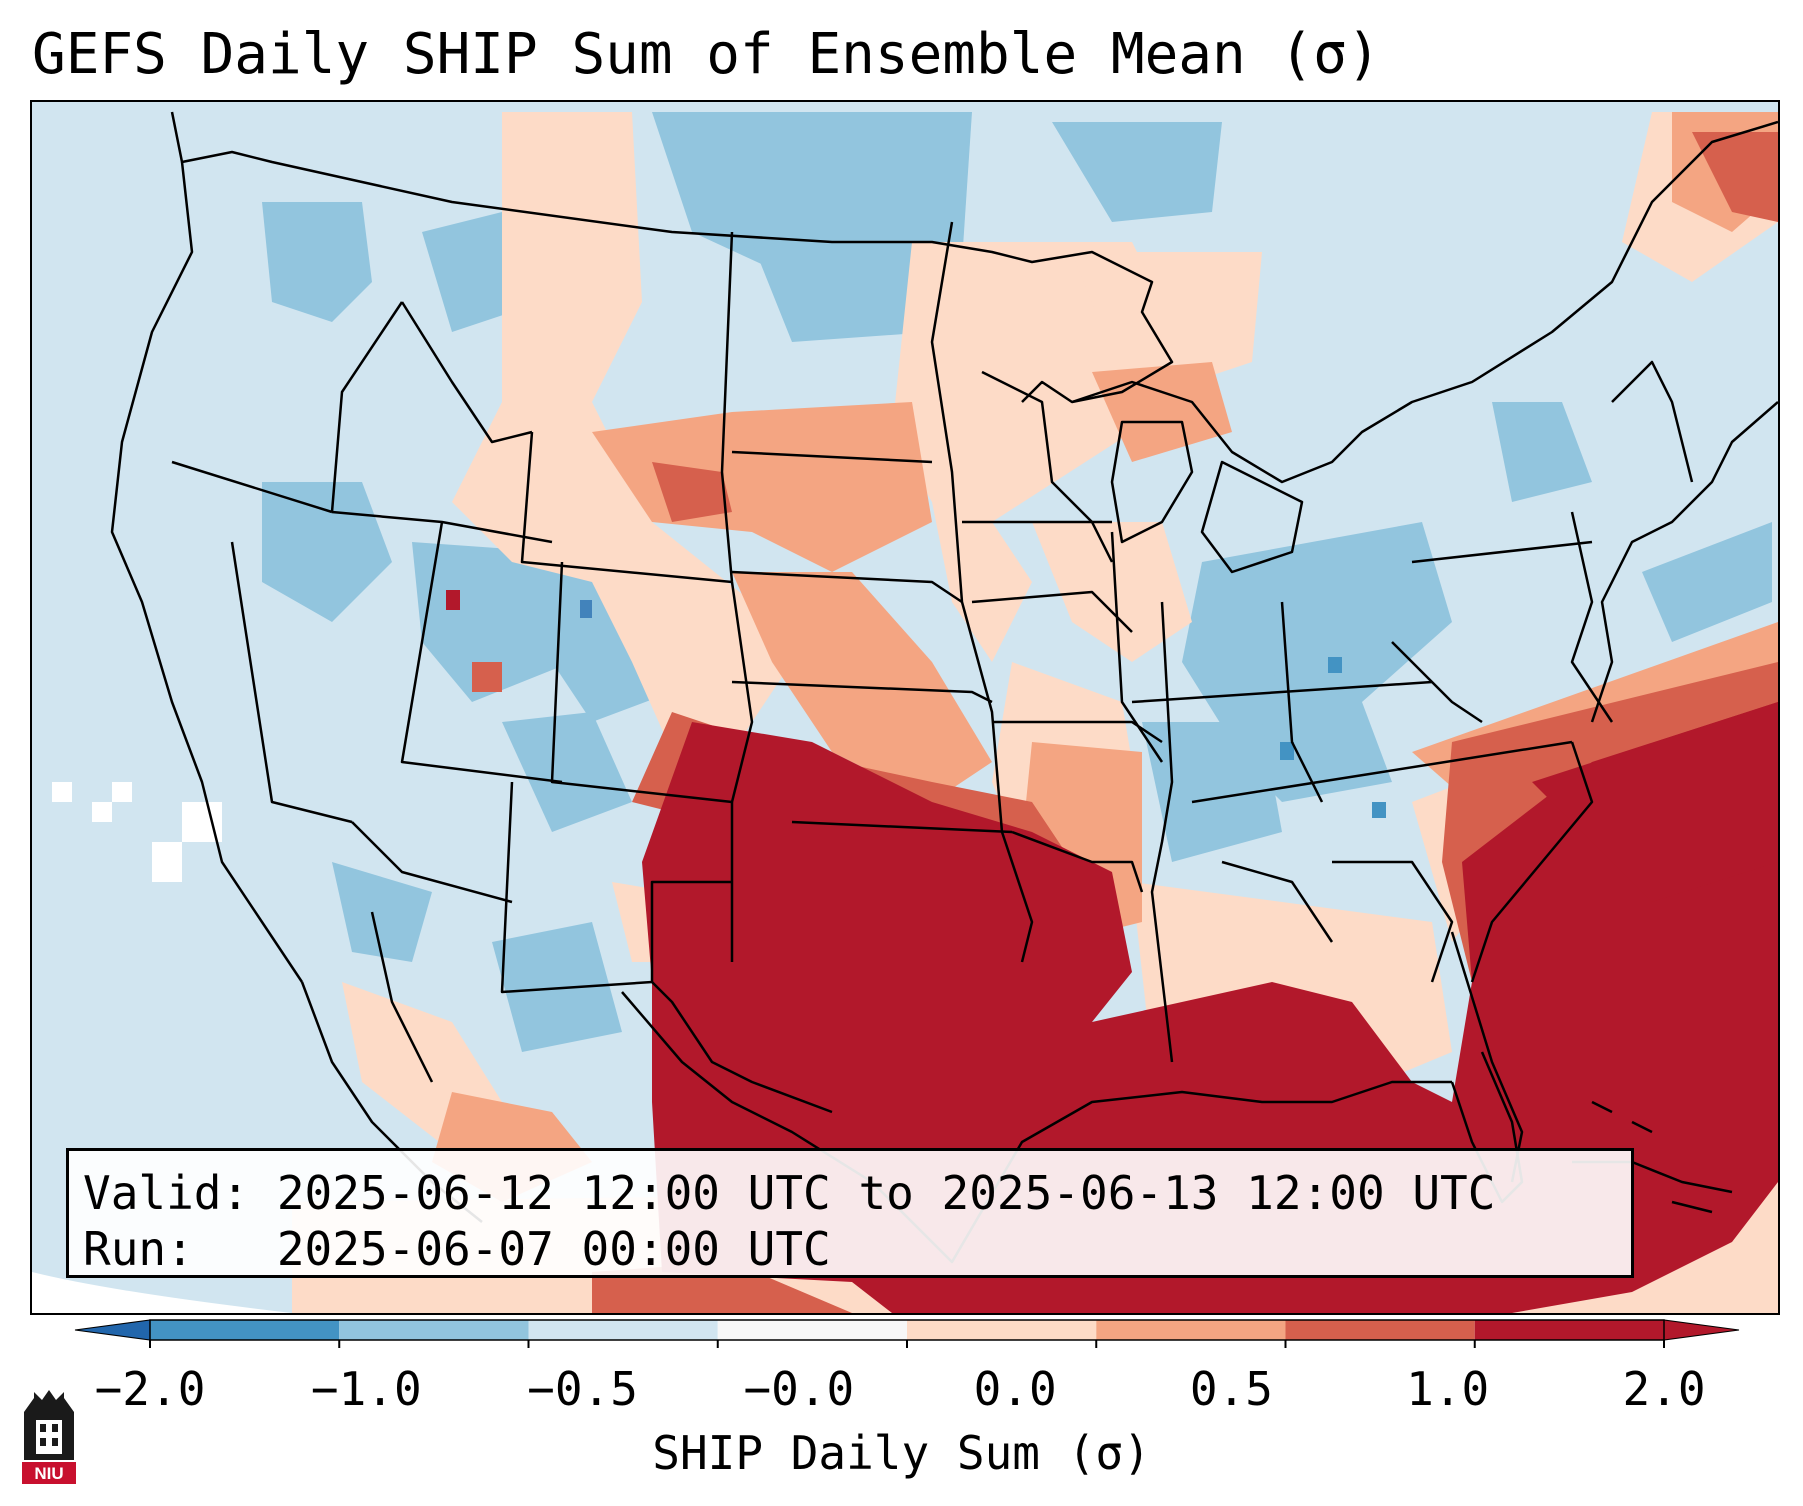  Describe the element at coordinates (1701, 1330) in the screenshot. I see `colorbar-over-arrow` at that location.